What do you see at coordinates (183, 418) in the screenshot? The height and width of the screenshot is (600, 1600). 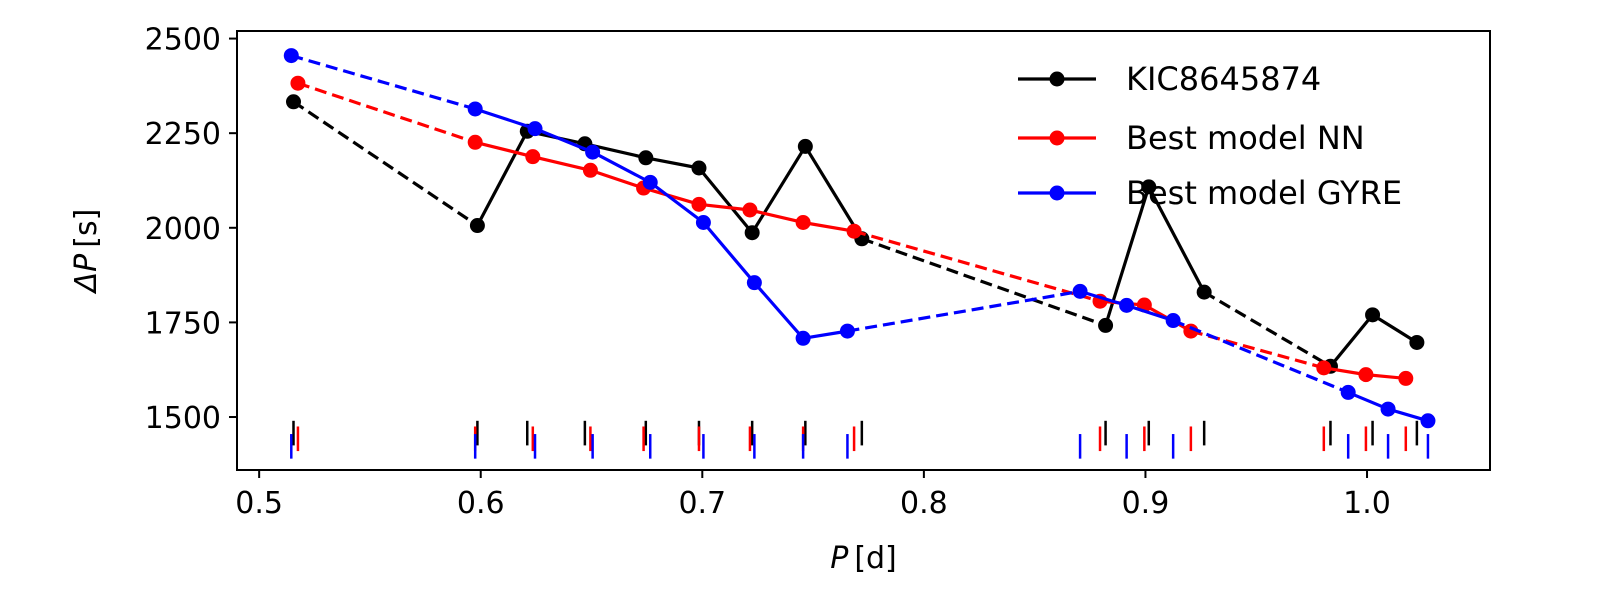 I see `y-tick-label: 1500` at bounding box center [183, 418].